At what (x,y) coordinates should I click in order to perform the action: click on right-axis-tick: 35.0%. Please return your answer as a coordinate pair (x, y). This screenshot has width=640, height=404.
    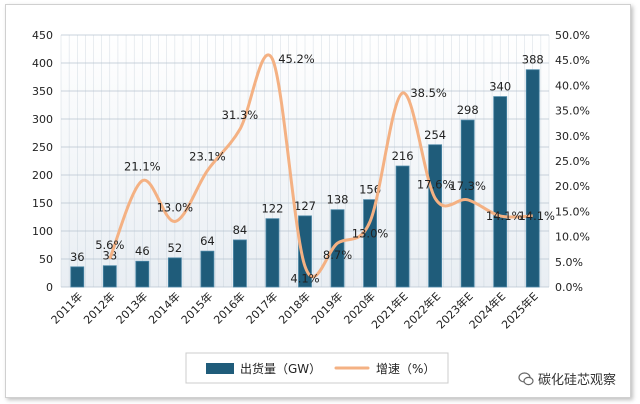
    Looking at the image, I should click on (572, 111).